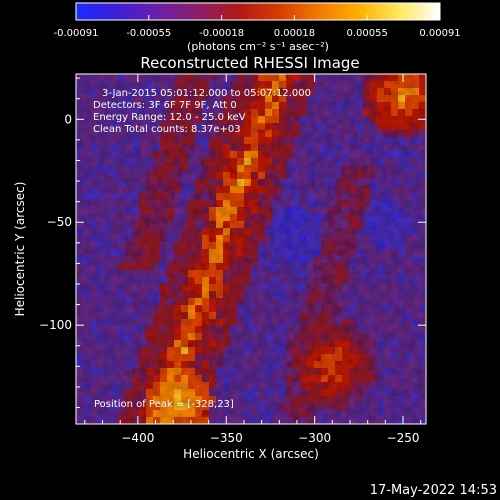 This screenshot has width=500, height=500. Describe the element at coordinates (206, 93) in the screenshot. I see `annotation-time: 3-Jan-2015 05:01:12.000 to 05:07:12.000` at that location.